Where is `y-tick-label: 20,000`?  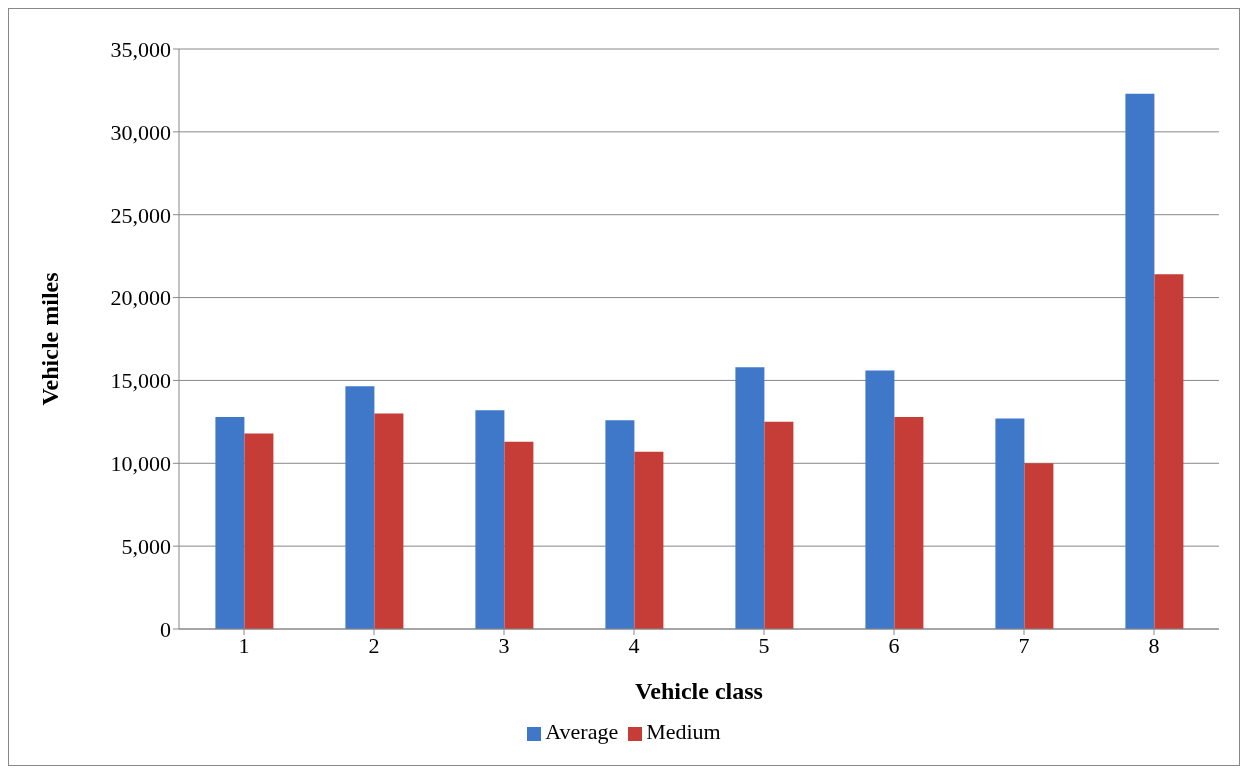 y-tick-label: 20,000 is located at coordinates (140, 298).